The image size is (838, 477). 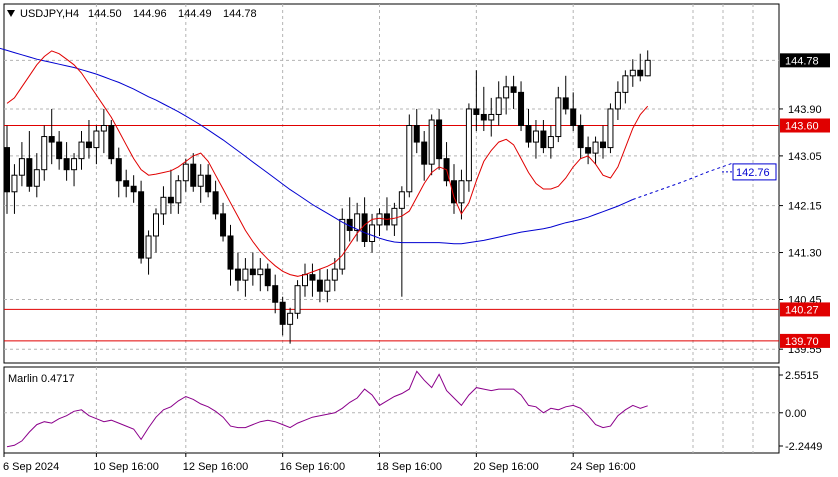 I want to click on header-low: 144.49, so click(x=195, y=14).